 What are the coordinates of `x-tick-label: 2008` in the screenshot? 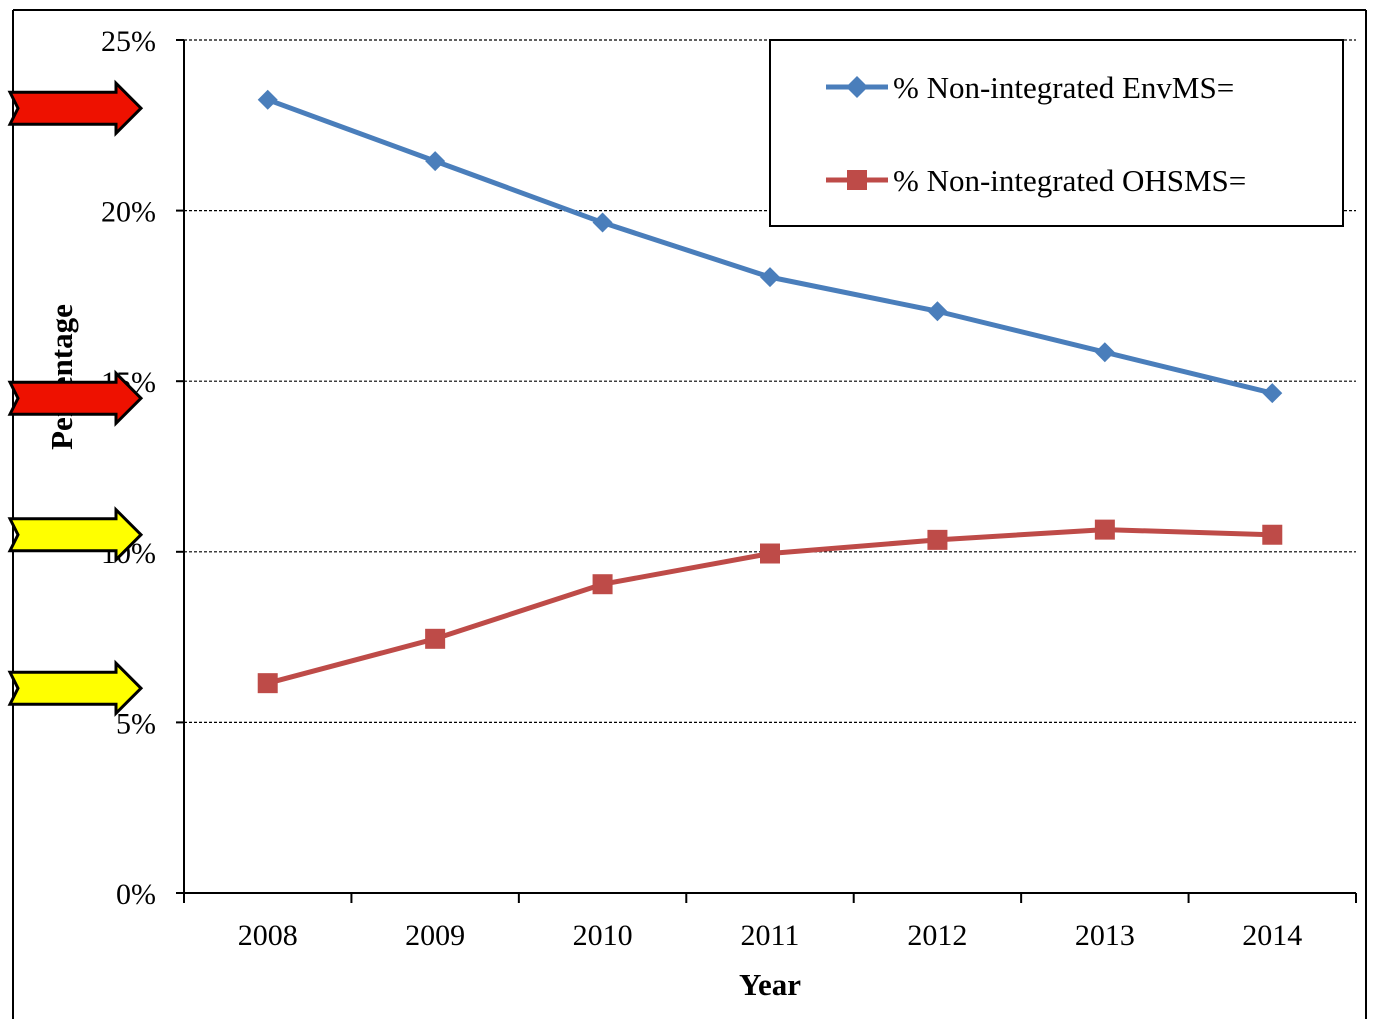 It's located at (268, 935).